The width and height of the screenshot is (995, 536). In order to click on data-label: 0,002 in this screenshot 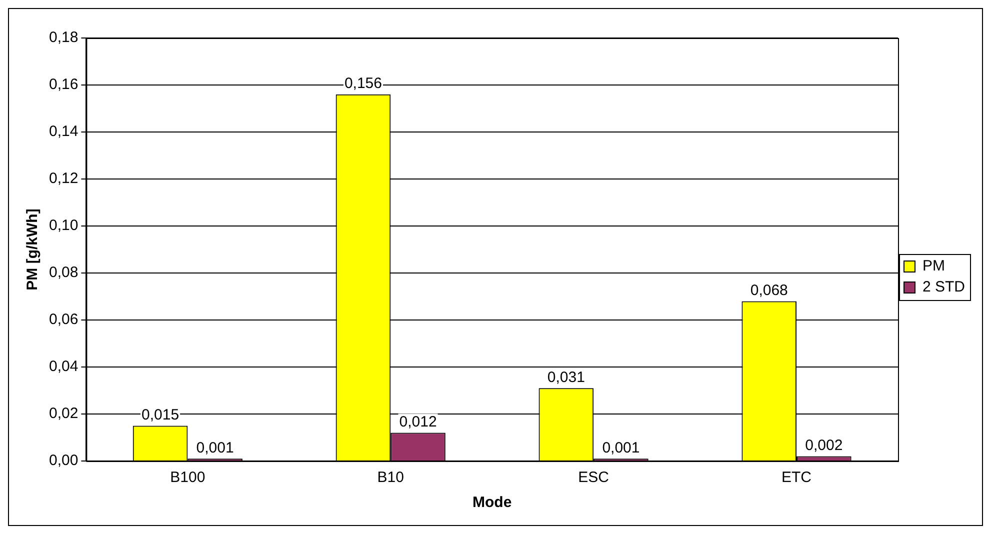, I will do `click(824, 445)`.